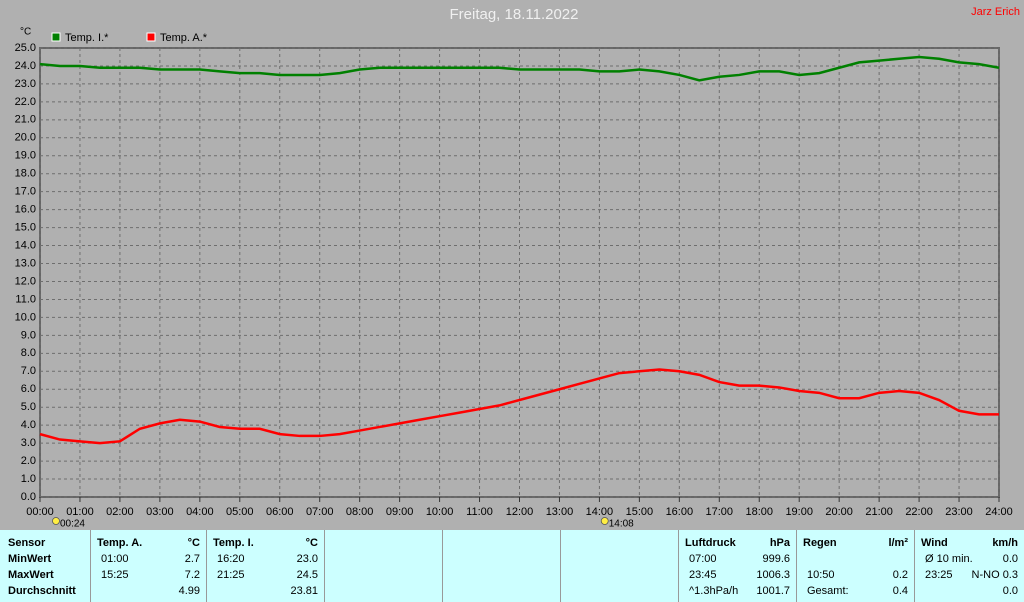 The image size is (1024, 602). Describe the element at coordinates (919, 512) in the screenshot. I see `x-tick-label: 22:00` at that location.